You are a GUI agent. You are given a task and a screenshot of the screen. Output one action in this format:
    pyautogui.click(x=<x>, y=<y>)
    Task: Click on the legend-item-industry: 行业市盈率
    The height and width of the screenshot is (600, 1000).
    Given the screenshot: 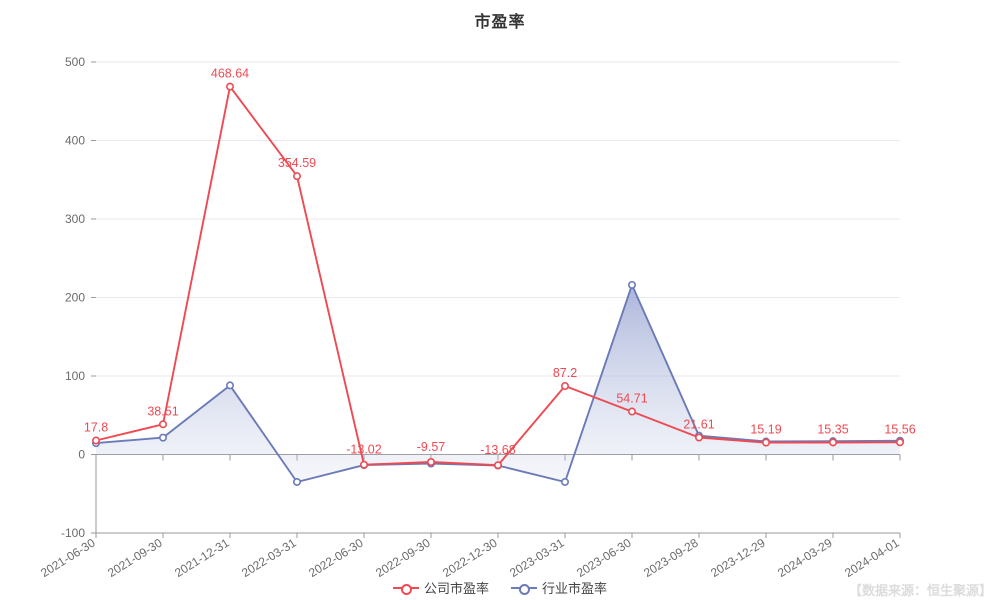 What is the action you would take?
    pyautogui.click(x=559, y=587)
    